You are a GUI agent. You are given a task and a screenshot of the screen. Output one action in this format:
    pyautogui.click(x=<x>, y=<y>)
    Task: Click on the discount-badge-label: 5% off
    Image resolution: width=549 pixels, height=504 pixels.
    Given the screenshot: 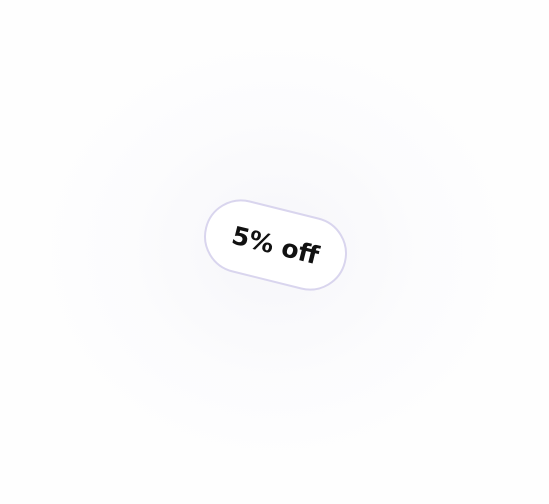 What is the action you would take?
    pyautogui.click(x=275, y=245)
    